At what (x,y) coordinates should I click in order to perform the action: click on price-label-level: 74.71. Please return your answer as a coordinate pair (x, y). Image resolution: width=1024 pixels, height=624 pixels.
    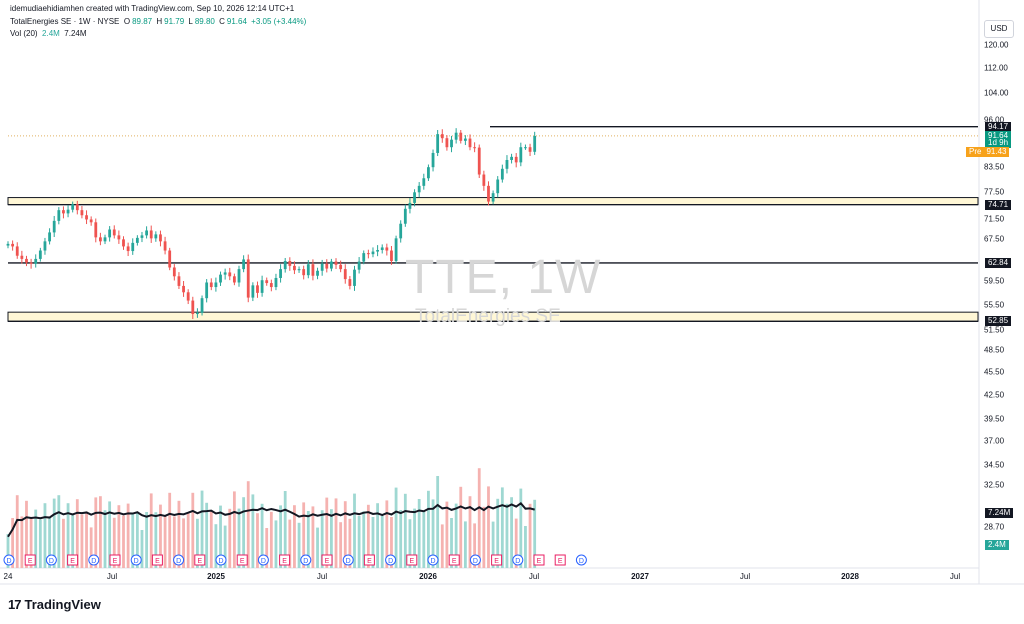
    Looking at the image, I should click on (998, 204).